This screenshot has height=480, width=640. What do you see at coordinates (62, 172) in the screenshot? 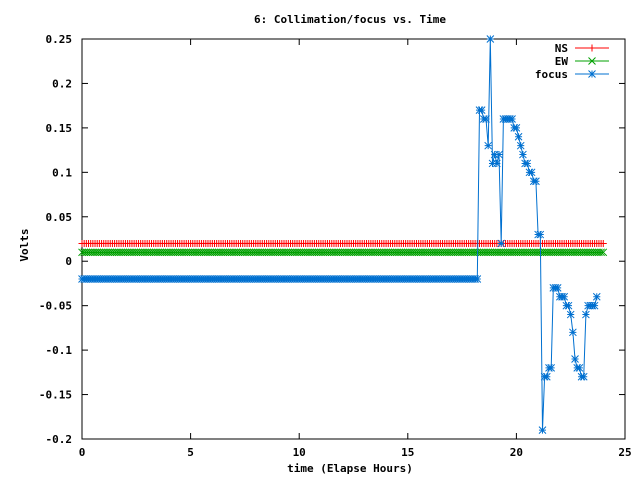
I see `y-tick-label: 0.1` at bounding box center [62, 172].